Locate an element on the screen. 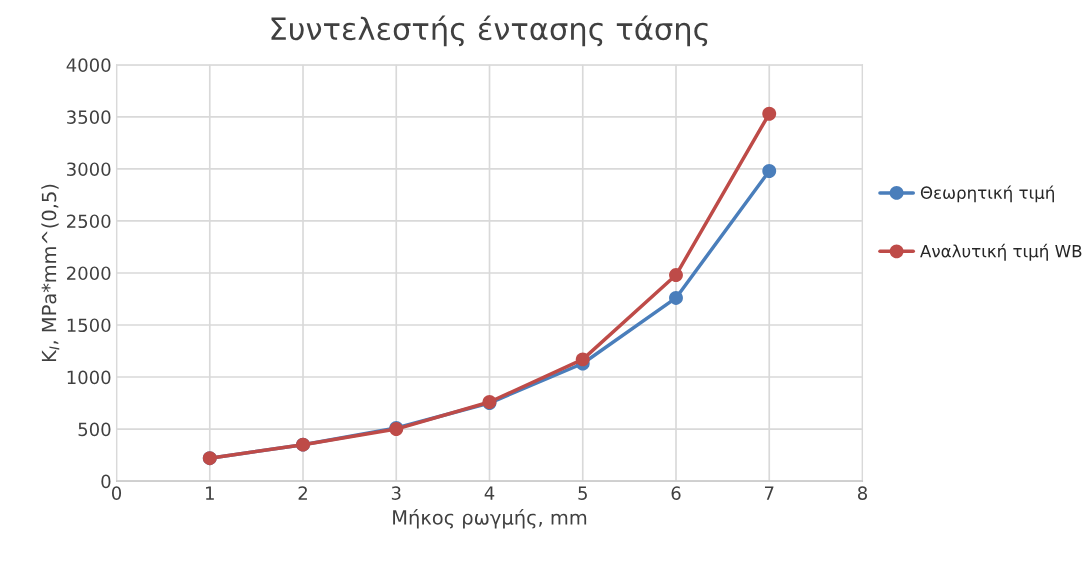  y-tick-label: 4000 is located at coordinates (88, 65).